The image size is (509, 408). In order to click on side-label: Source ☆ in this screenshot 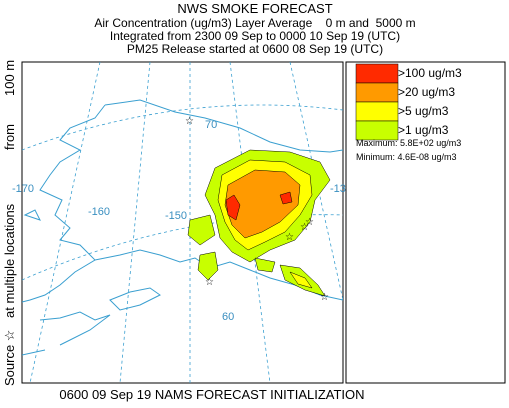, I will do `click(9, 358)`.